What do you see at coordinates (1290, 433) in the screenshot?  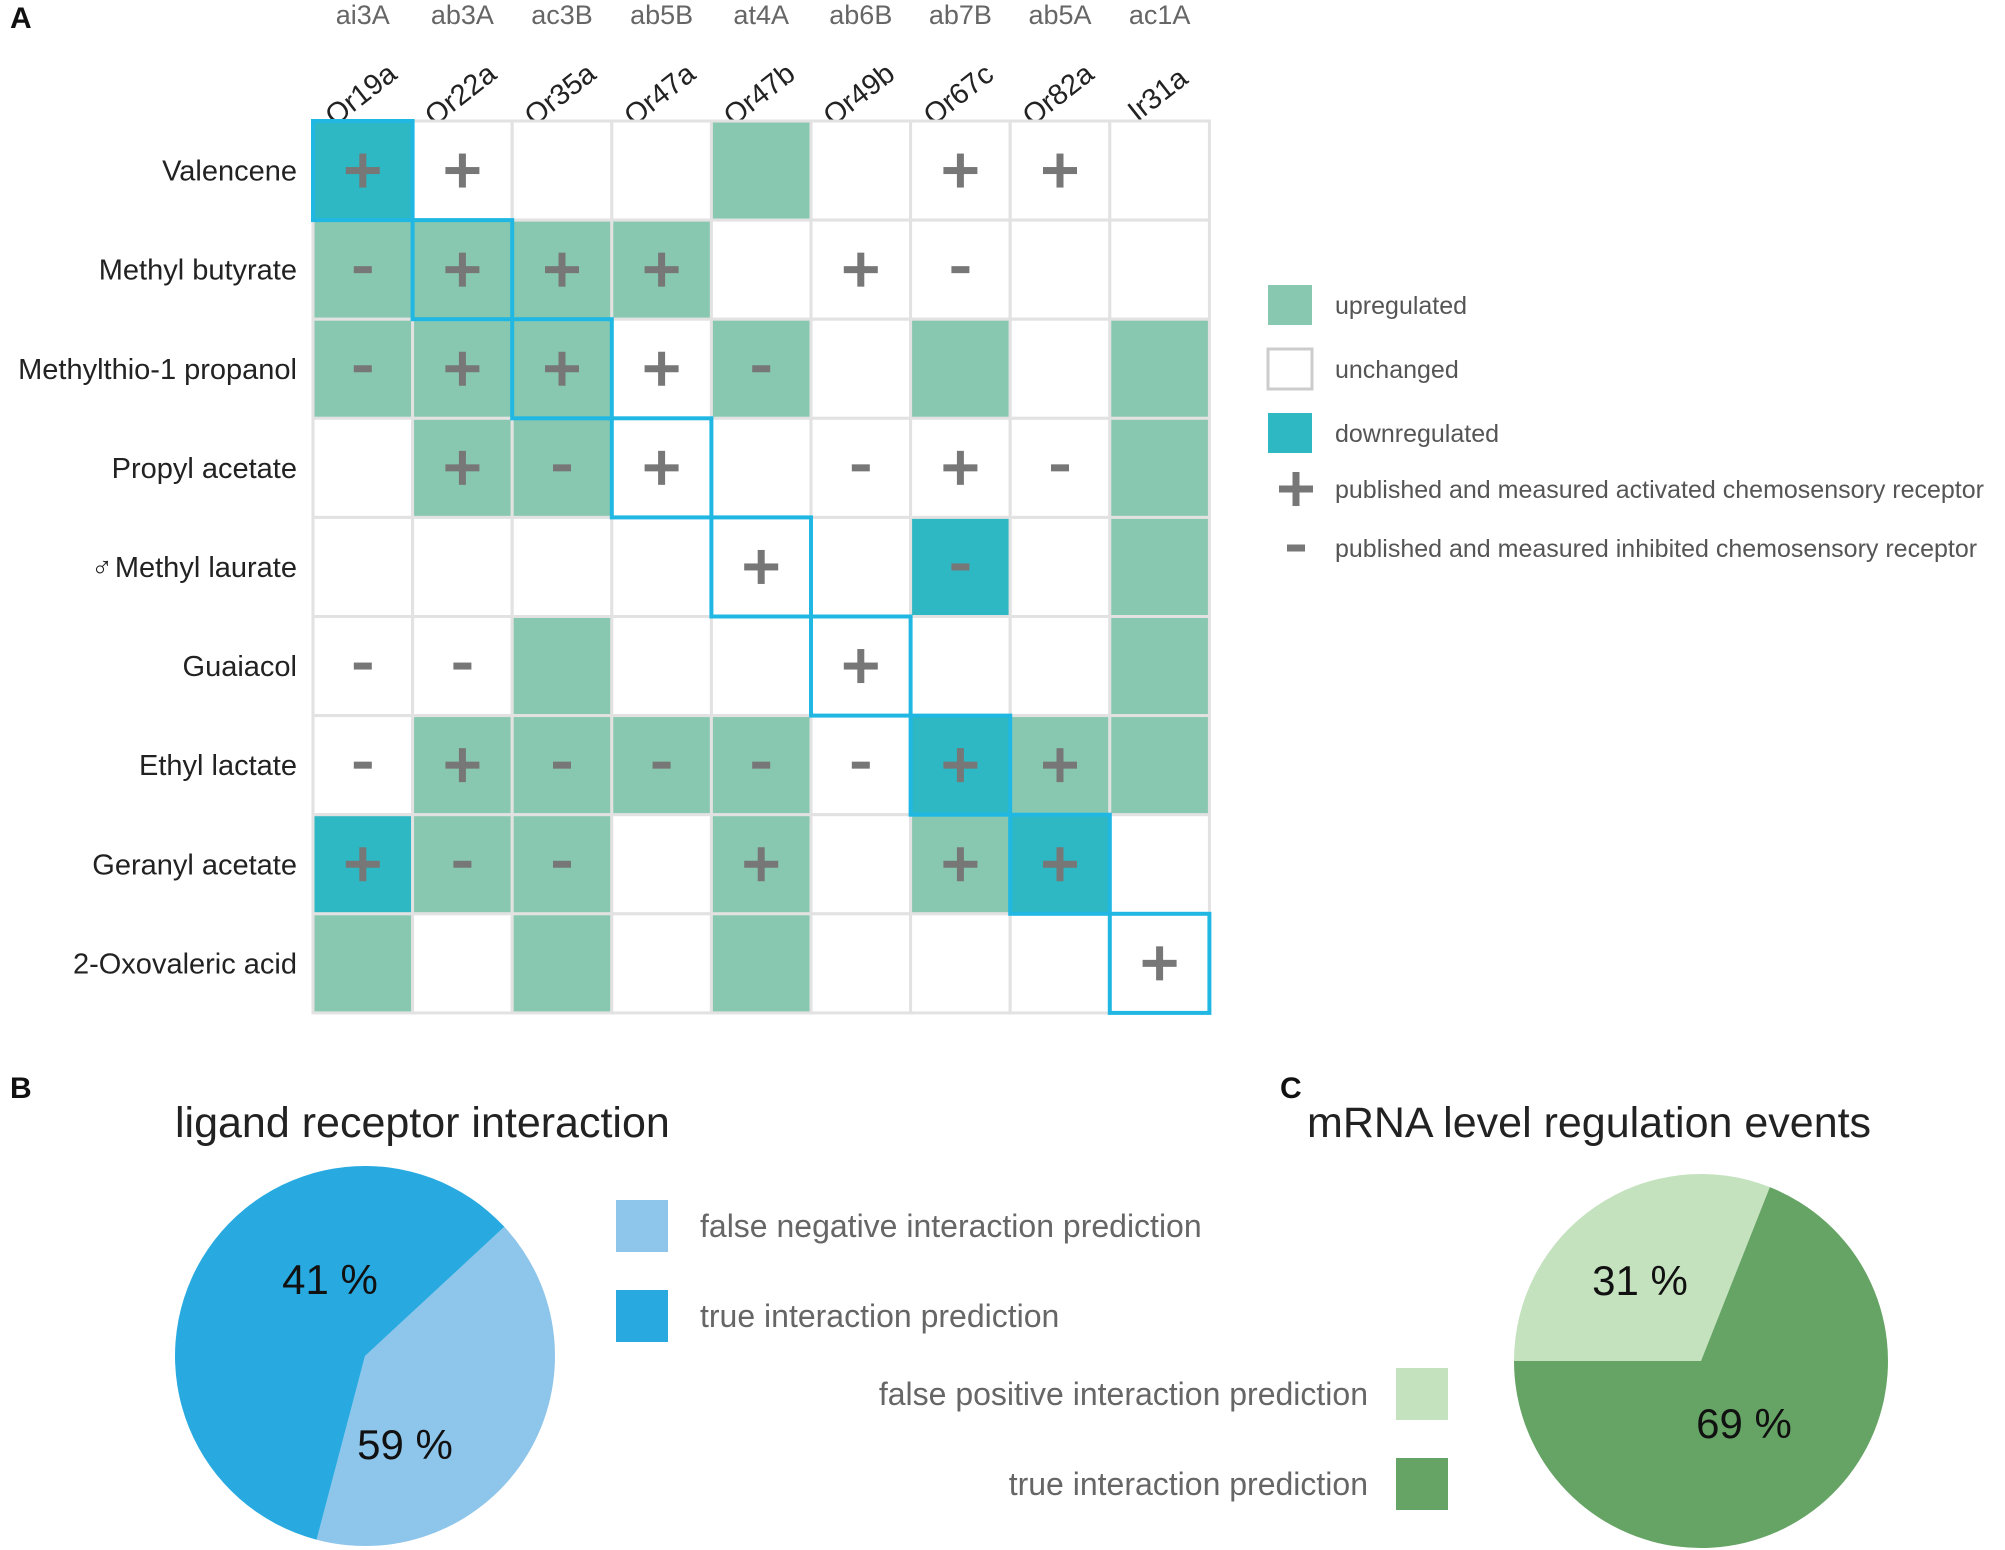 I see `legend-swatch-downregulated` at bounding box center [1290, 433].